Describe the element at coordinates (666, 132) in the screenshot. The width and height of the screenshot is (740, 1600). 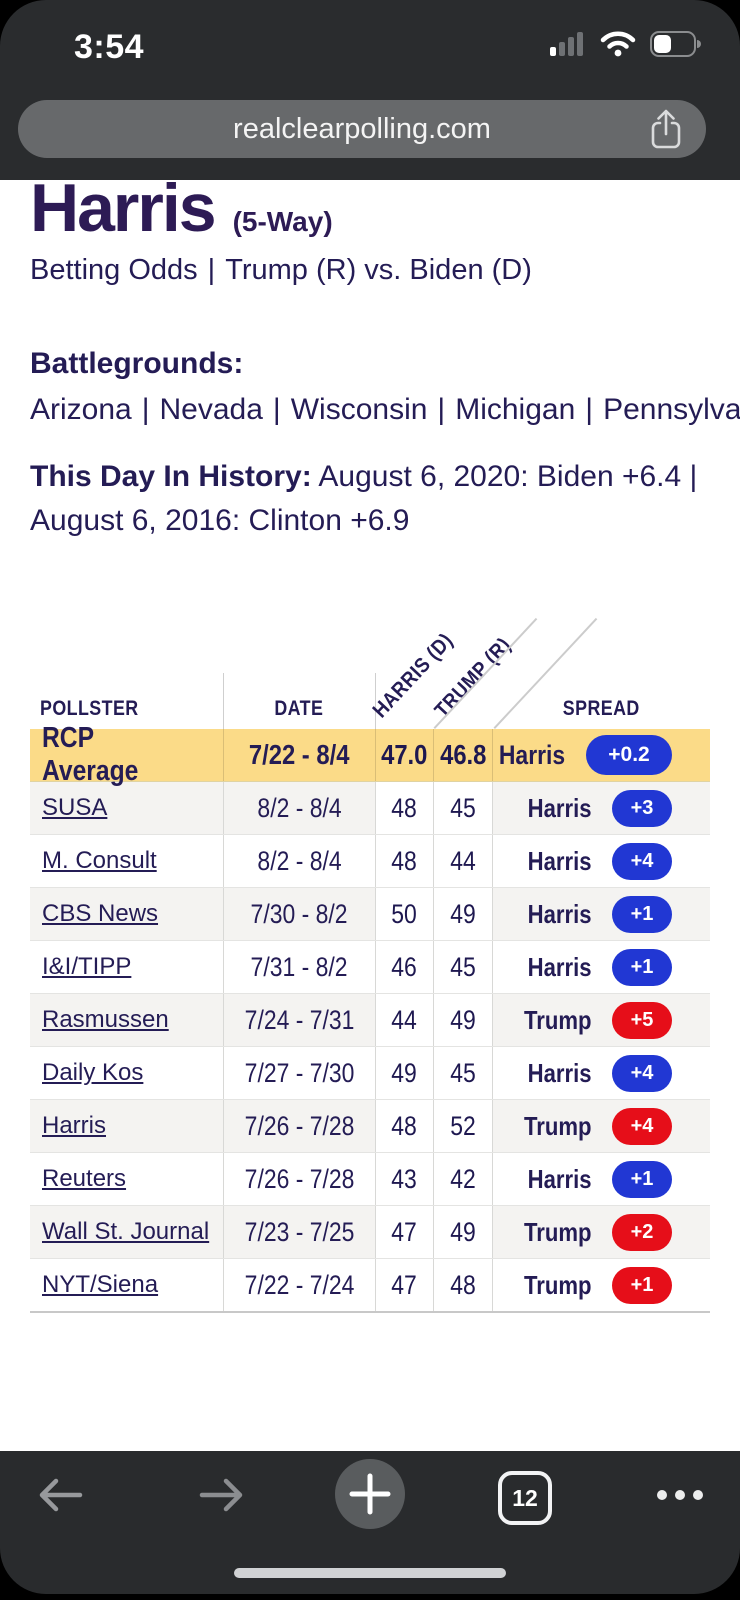
I see `share-icon` at that location.